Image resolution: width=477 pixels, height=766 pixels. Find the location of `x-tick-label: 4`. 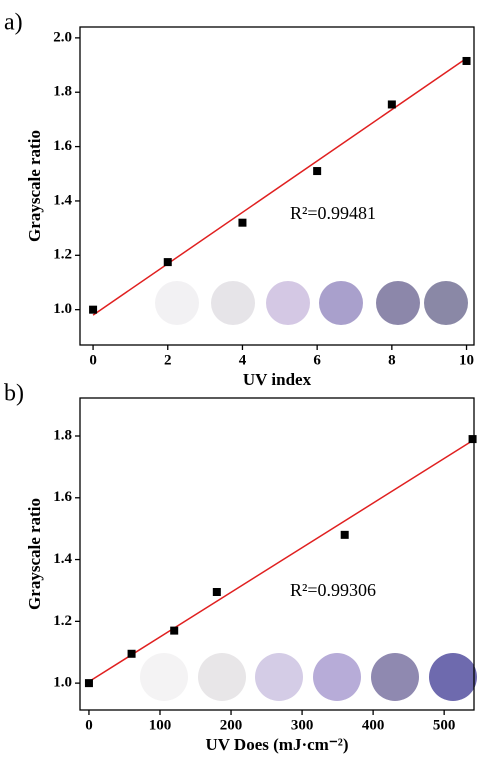

x-tick-label: 4 is located at coordinates (243, 360).